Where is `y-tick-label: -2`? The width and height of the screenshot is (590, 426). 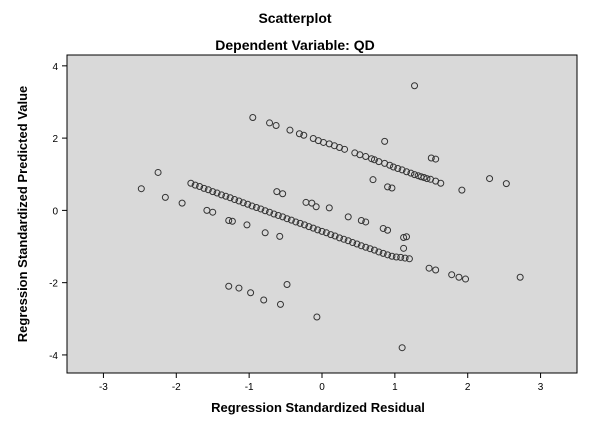 y-tick-label: -2 is located at coordinates (53, 284).